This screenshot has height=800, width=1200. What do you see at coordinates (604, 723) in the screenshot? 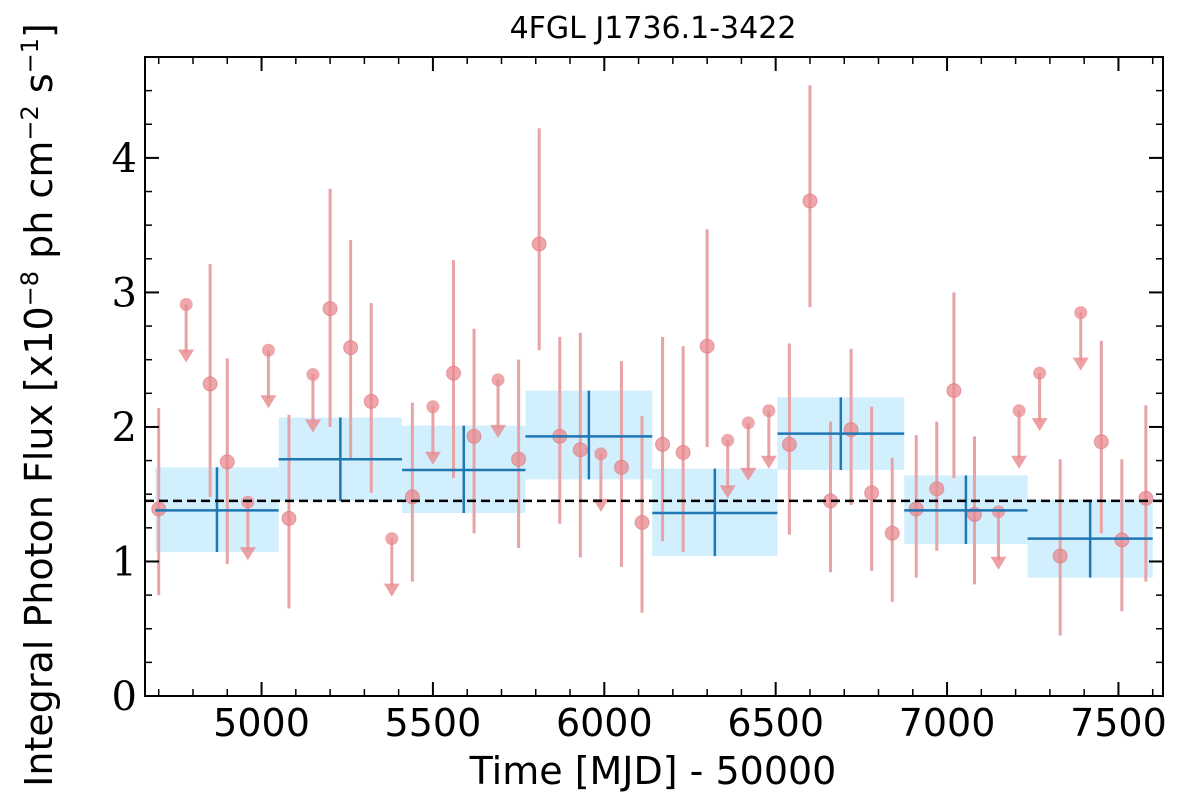
I see `x-tick-label-2: 6000` at bounding box center [604, 723].